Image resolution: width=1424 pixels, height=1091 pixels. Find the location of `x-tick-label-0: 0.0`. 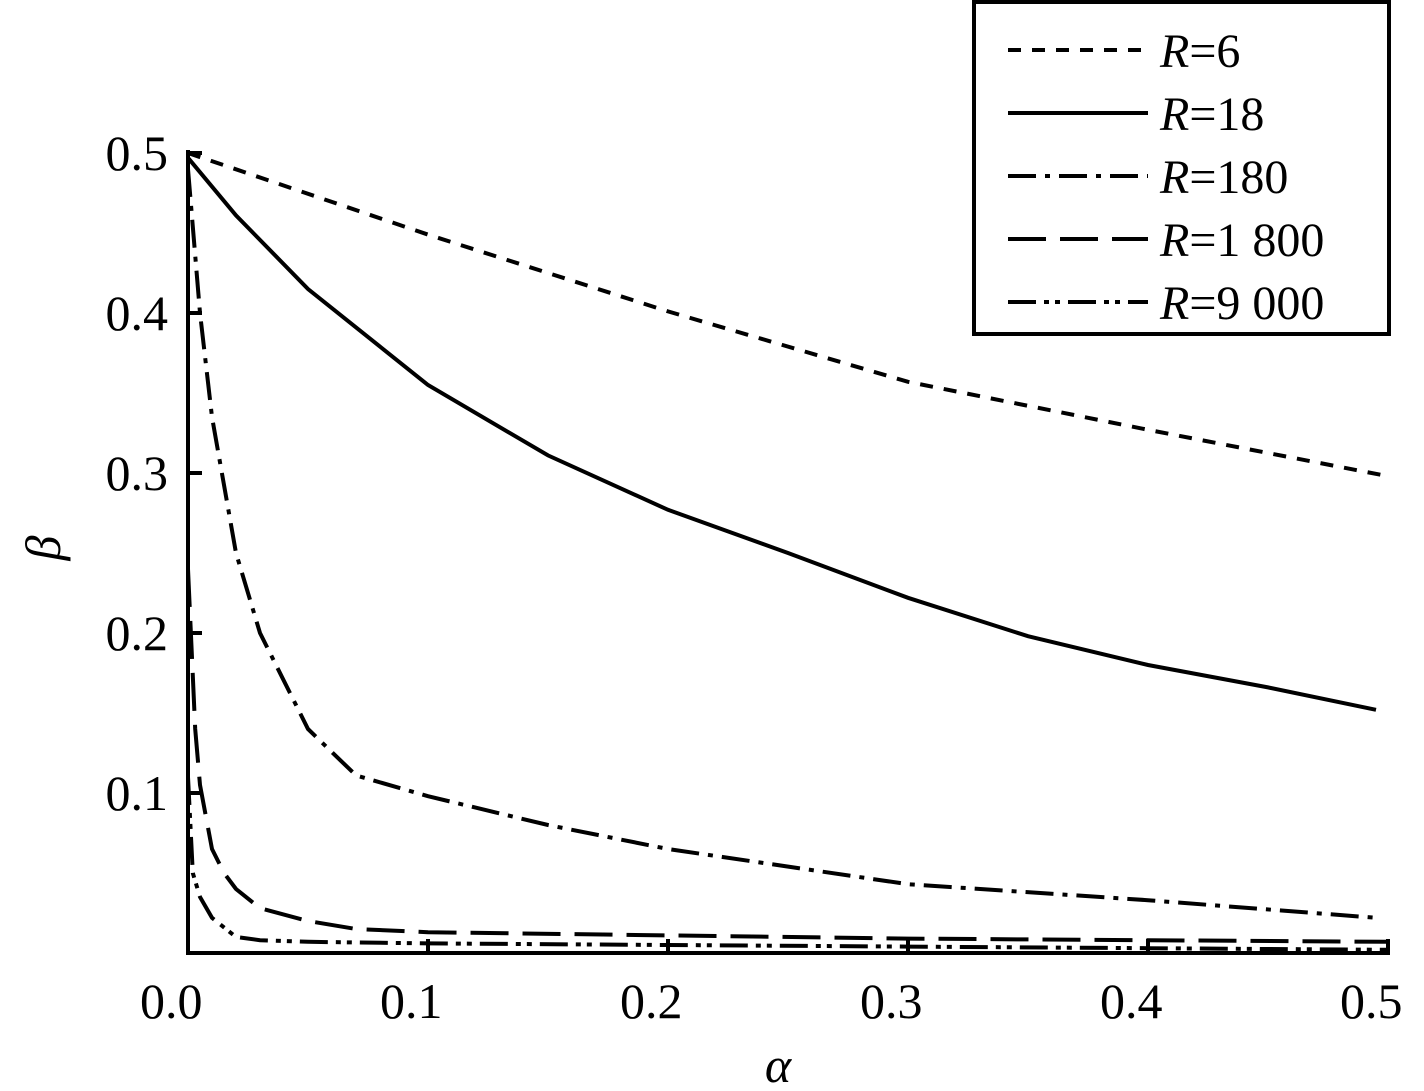

x-tick-label-0: 0.0 is located at coordinates (171, 1001).